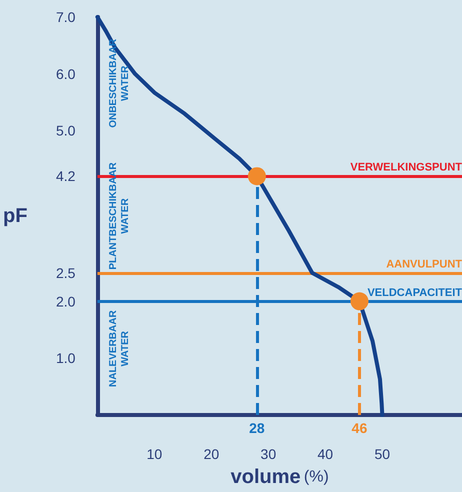 The image size is (462, 492). I want to click on x-tick-label: 40, so click(326, 454).